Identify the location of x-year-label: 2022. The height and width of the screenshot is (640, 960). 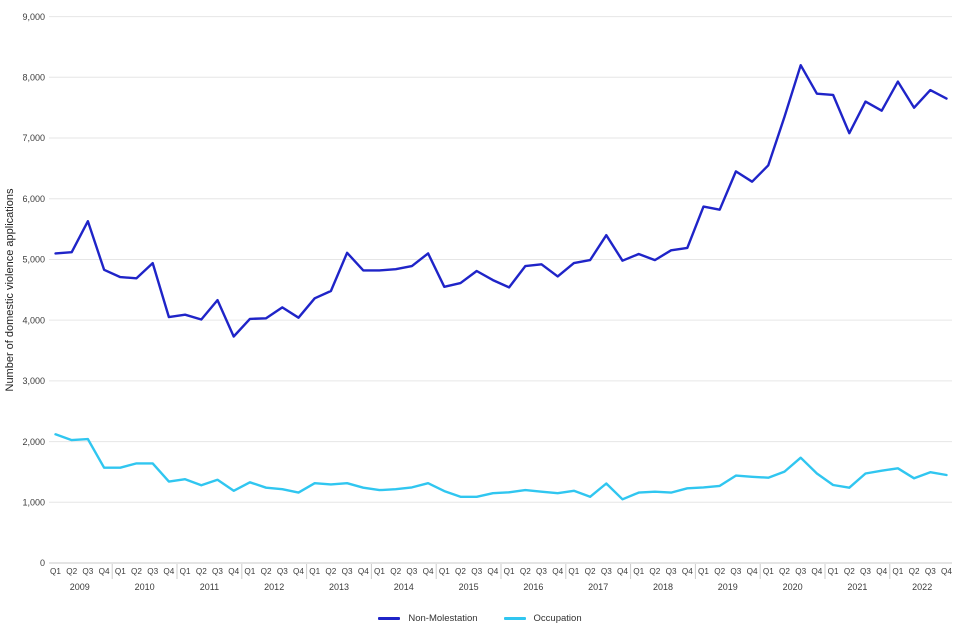
(922, 587).